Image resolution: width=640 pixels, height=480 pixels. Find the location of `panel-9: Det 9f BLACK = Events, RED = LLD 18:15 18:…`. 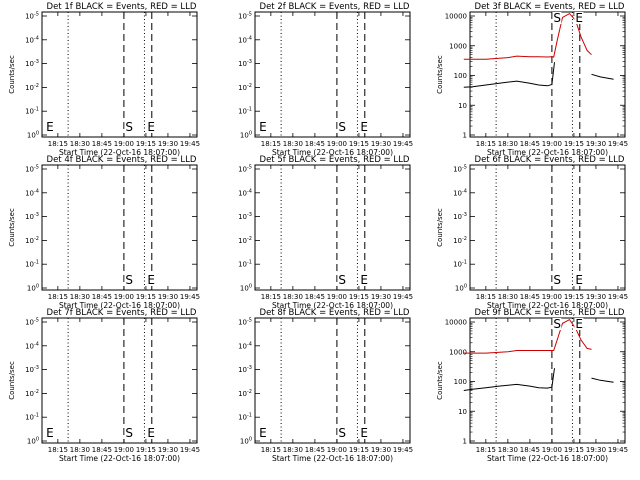

panel-9: Det 9f BLACK = Events, RED = LLD 18:15 18:… is located at coordinates (532, 385).